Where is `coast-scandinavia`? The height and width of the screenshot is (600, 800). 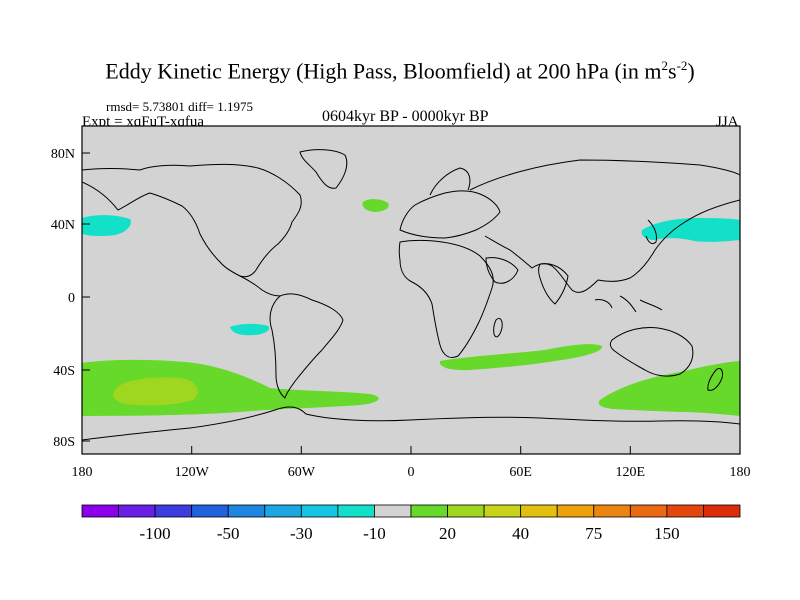 coast-scandinavia is located at coordinates (450, 181).